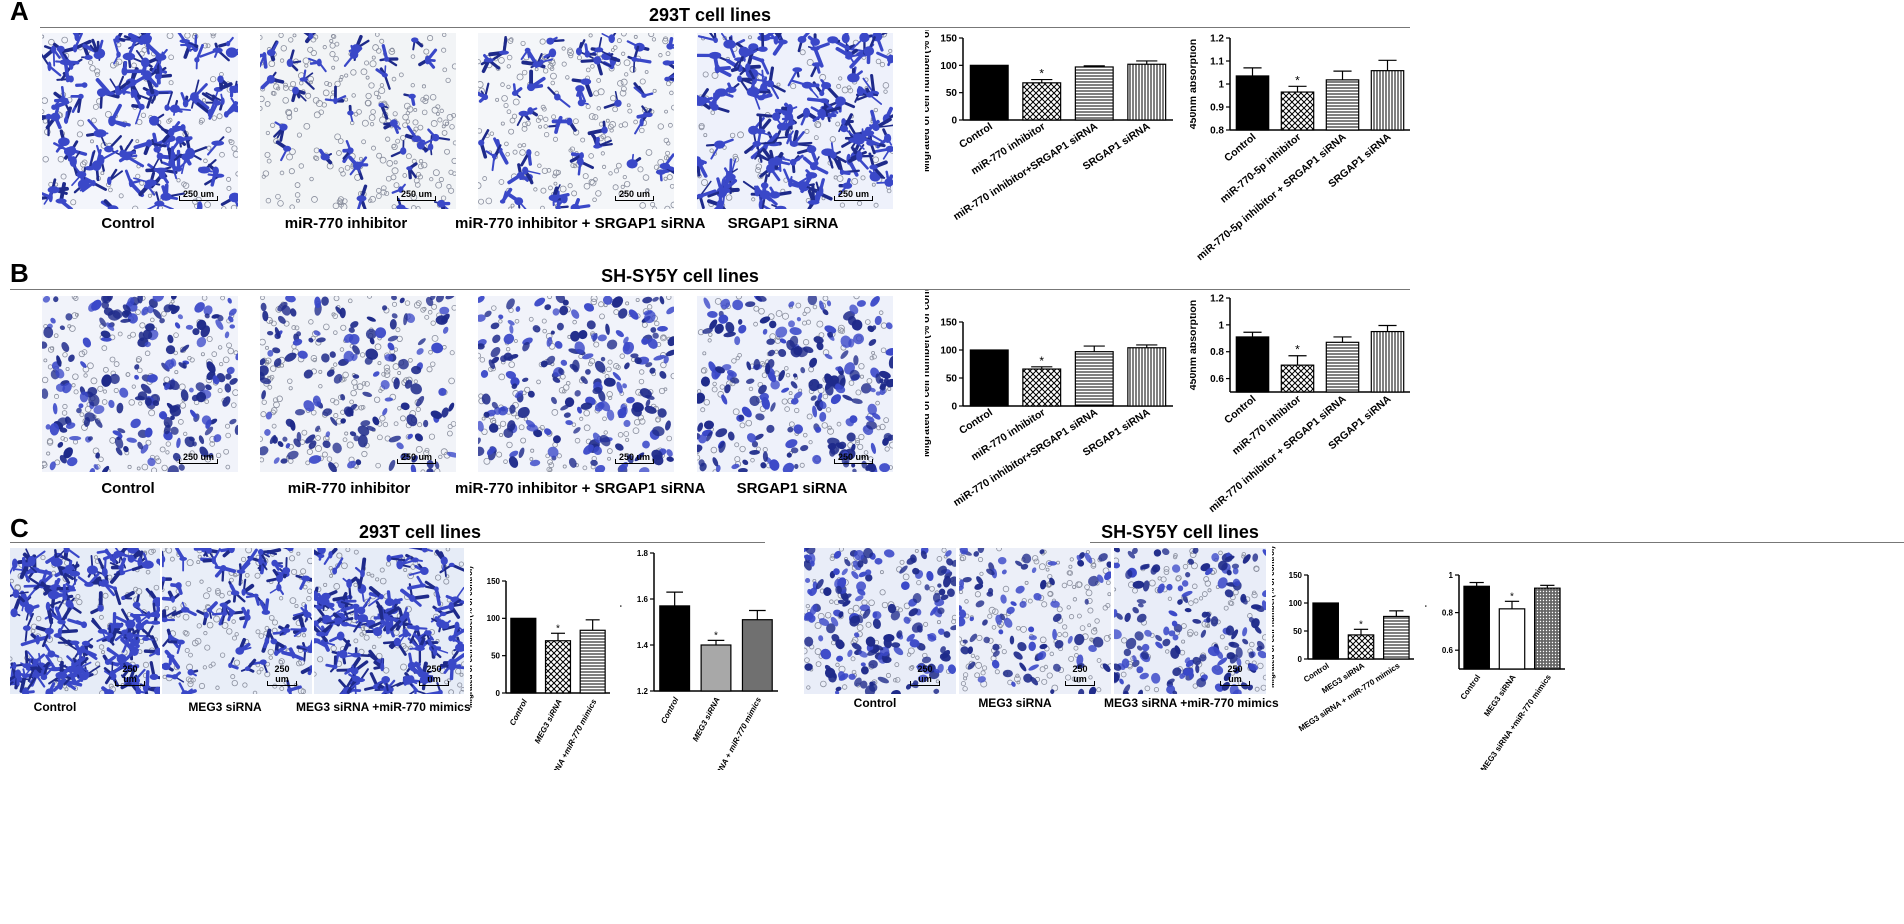  I want to click on caption-a-srgap1-sirna: SRGAP1 siRNA, so click(783, 223).